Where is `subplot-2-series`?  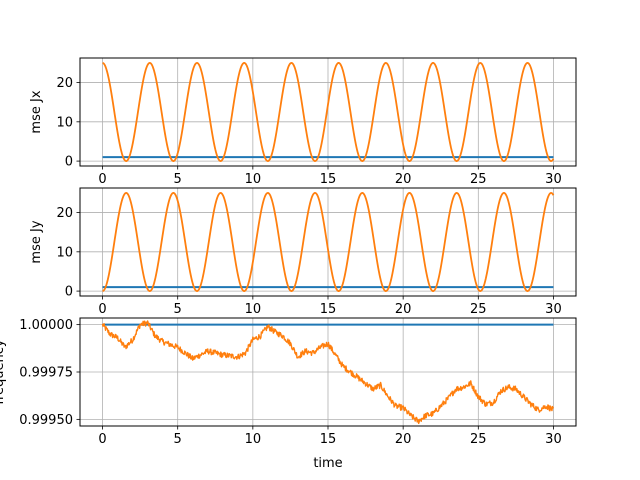 subplot-2-series is located at coordinates (328, 242).